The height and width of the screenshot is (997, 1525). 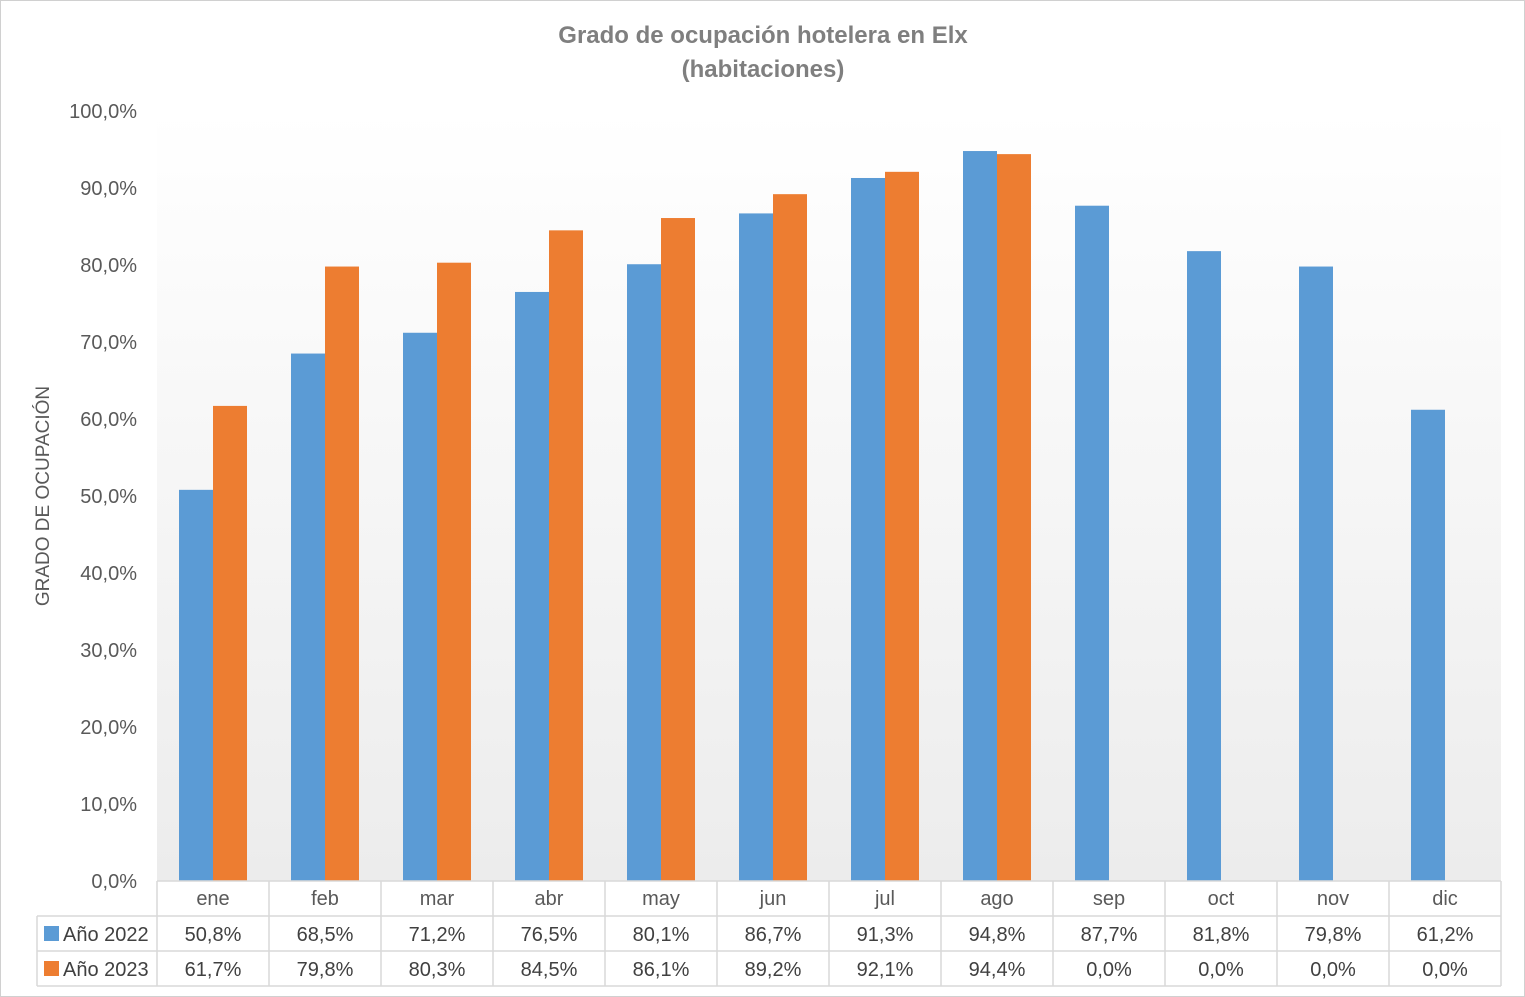 What do you see at coordinates (106, 970) in the screenshot?
I see `legend-label: Año 2023` at bounding box center [106, 970].